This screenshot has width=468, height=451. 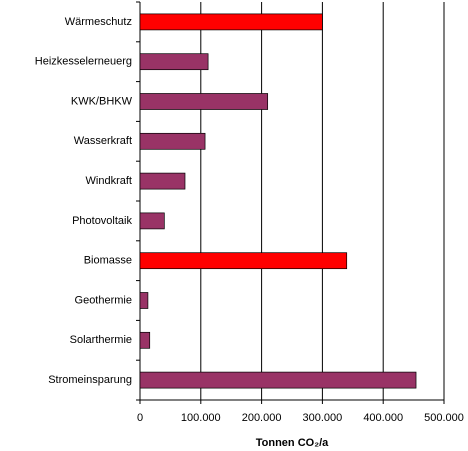 What do you see at coordinates (102, 221) in the screenshot?
I see `y-tick-label: Photovoltaik` at bounding box center [102, 221].